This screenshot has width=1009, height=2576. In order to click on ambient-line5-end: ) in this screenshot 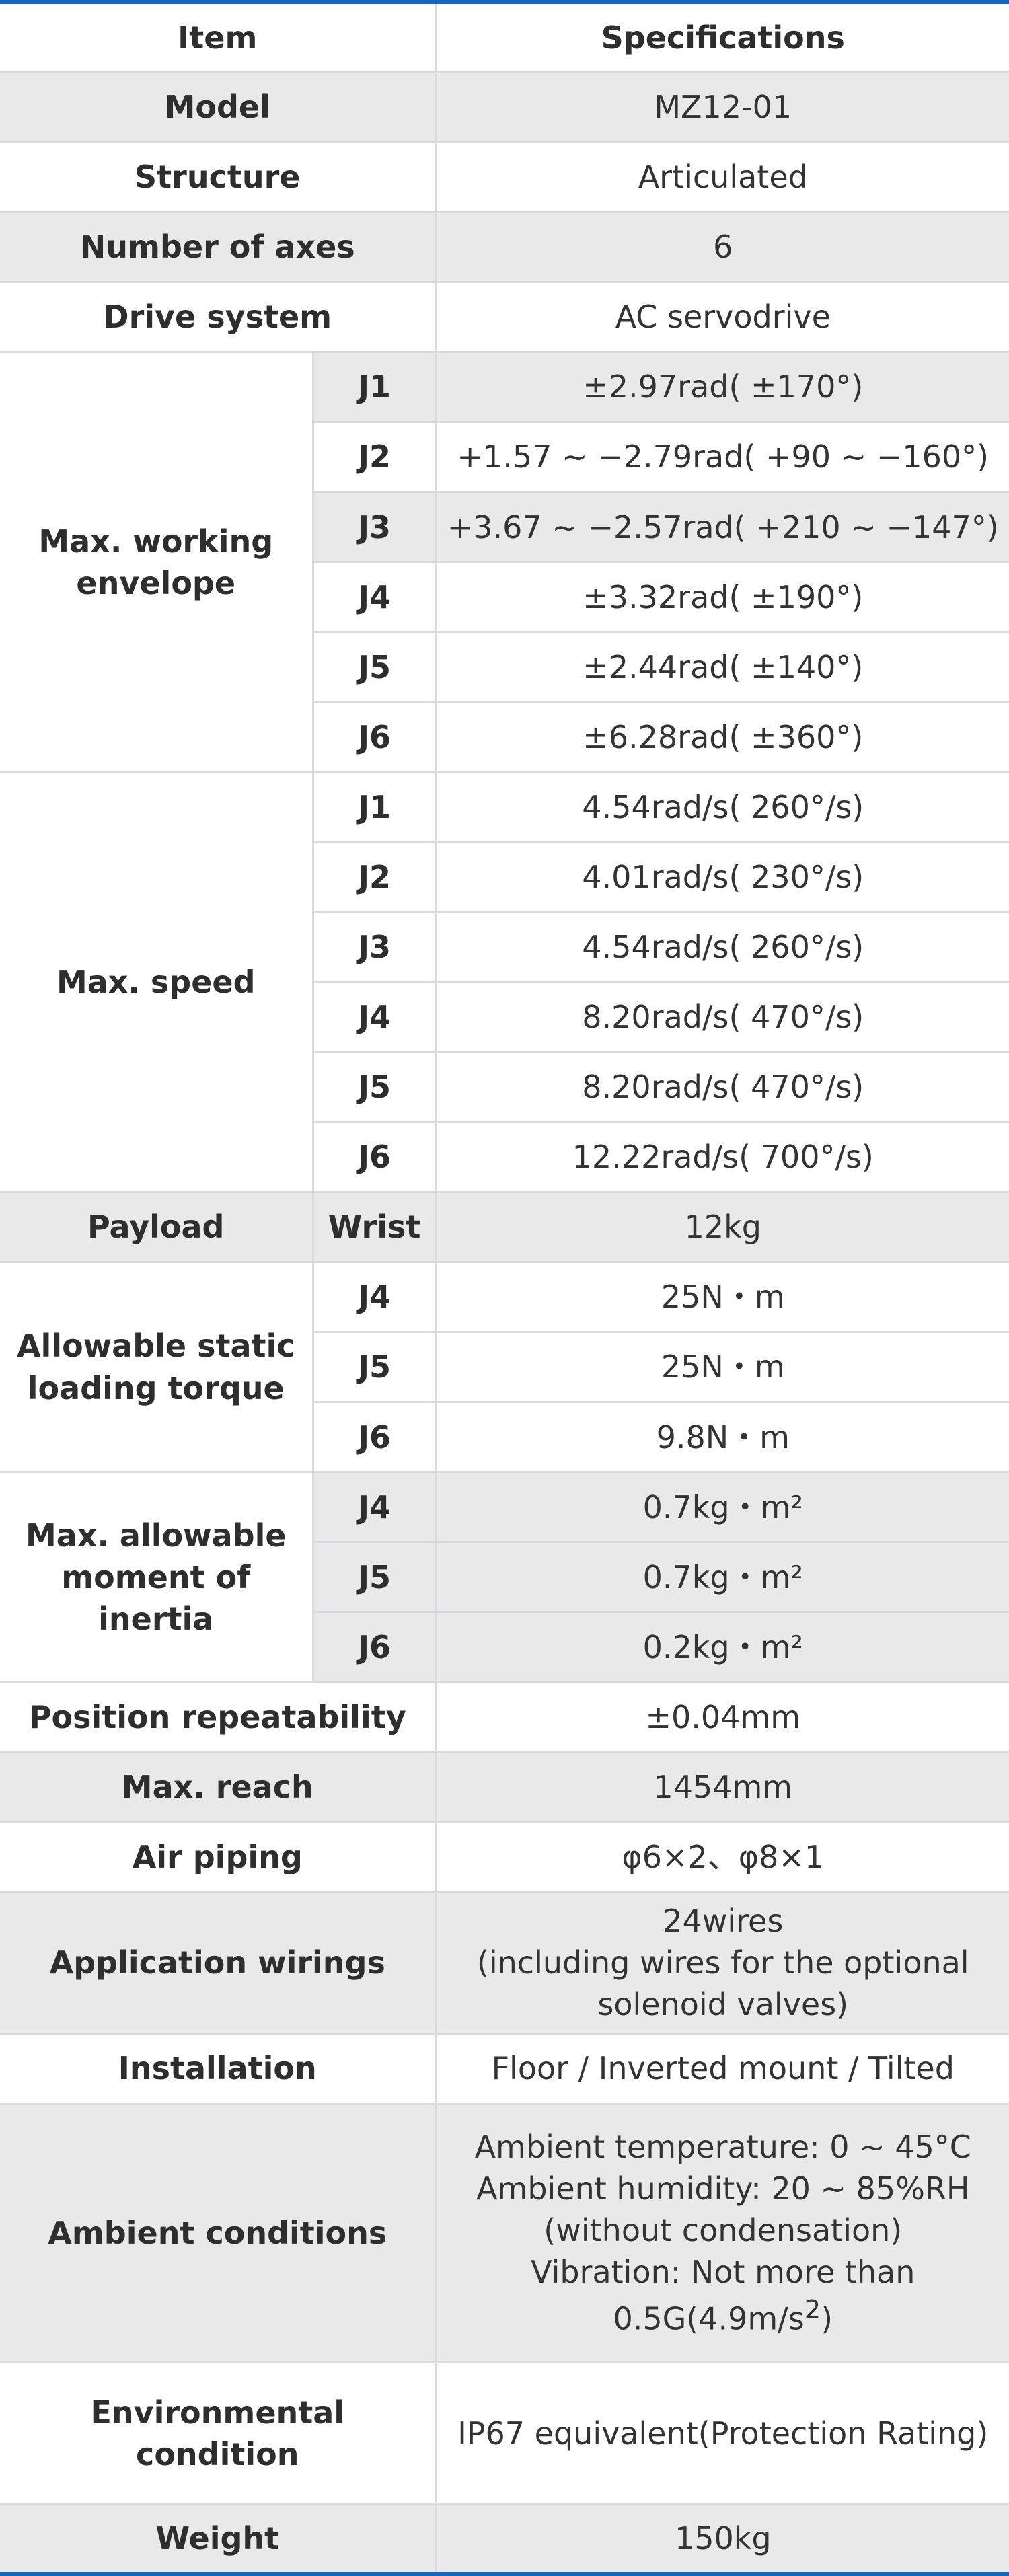, I will do `click(827, 2318)`.